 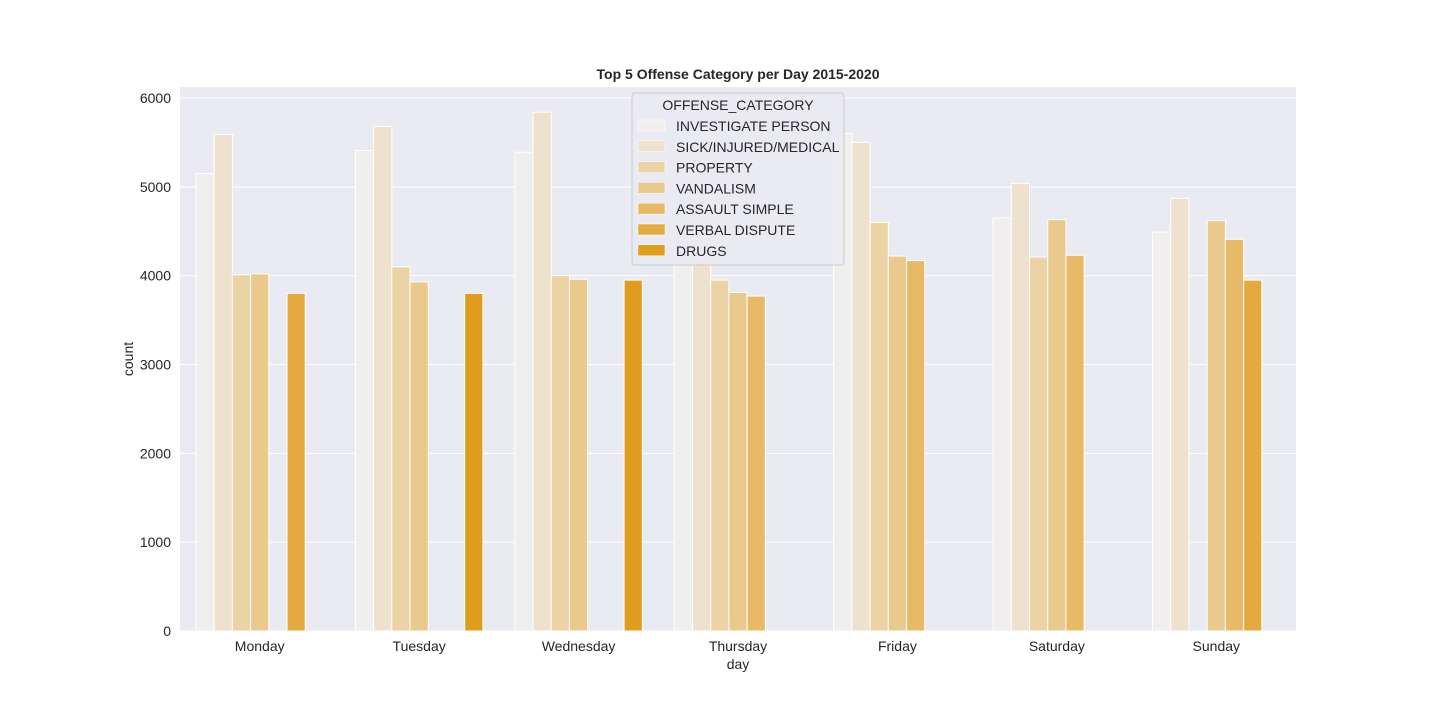 I want to click on chart-title: Top 5 Offense Category per Day 2015-2020, so click(x=738, y=74).